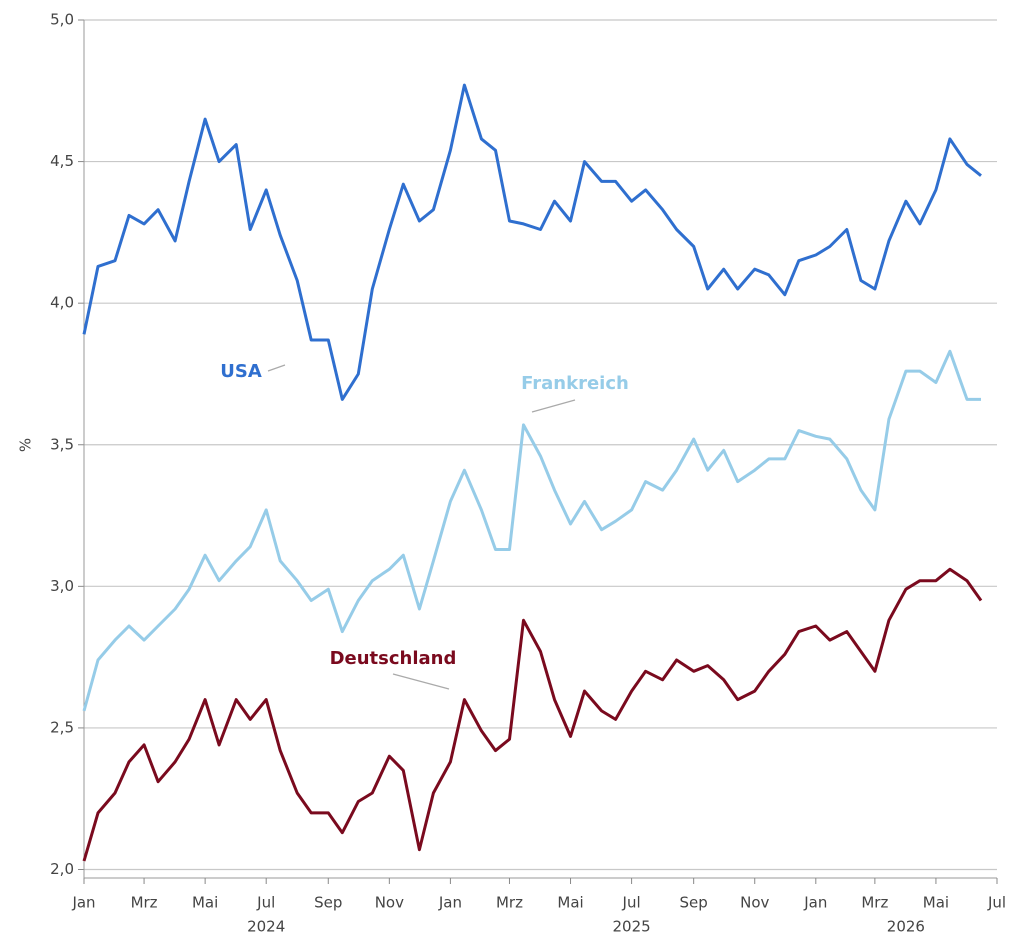 The image size is (1010, 934). Describe the element at coordinates (393, 658) in the screenshot. I see `series-label: Deutschland` at that location.